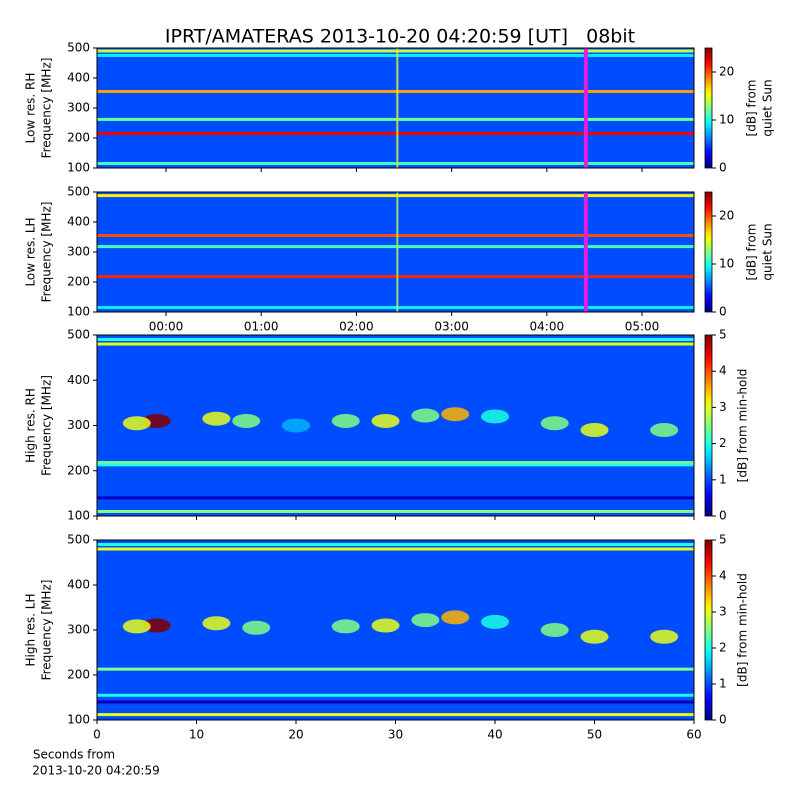 This screenshot has height=800, width=800. Describe the element at coordinates (196, 735) in the screenshot. I see `x-tick-label: 10` at that location.